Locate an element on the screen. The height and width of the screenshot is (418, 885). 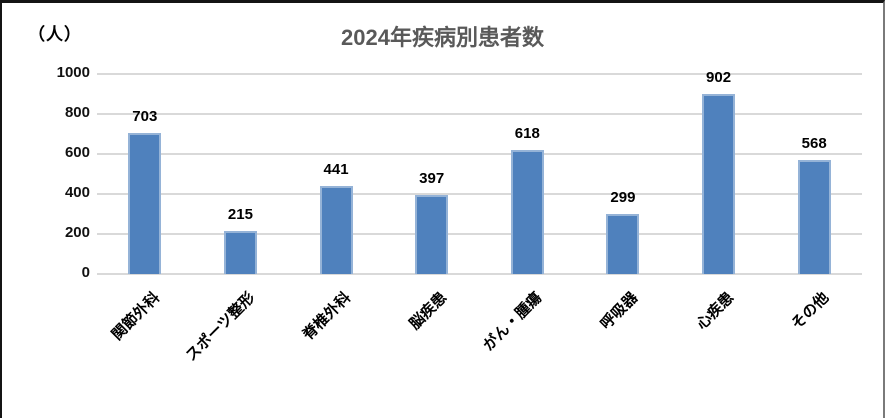
bar-value-label: 703 is located at coordinates (145, 117).